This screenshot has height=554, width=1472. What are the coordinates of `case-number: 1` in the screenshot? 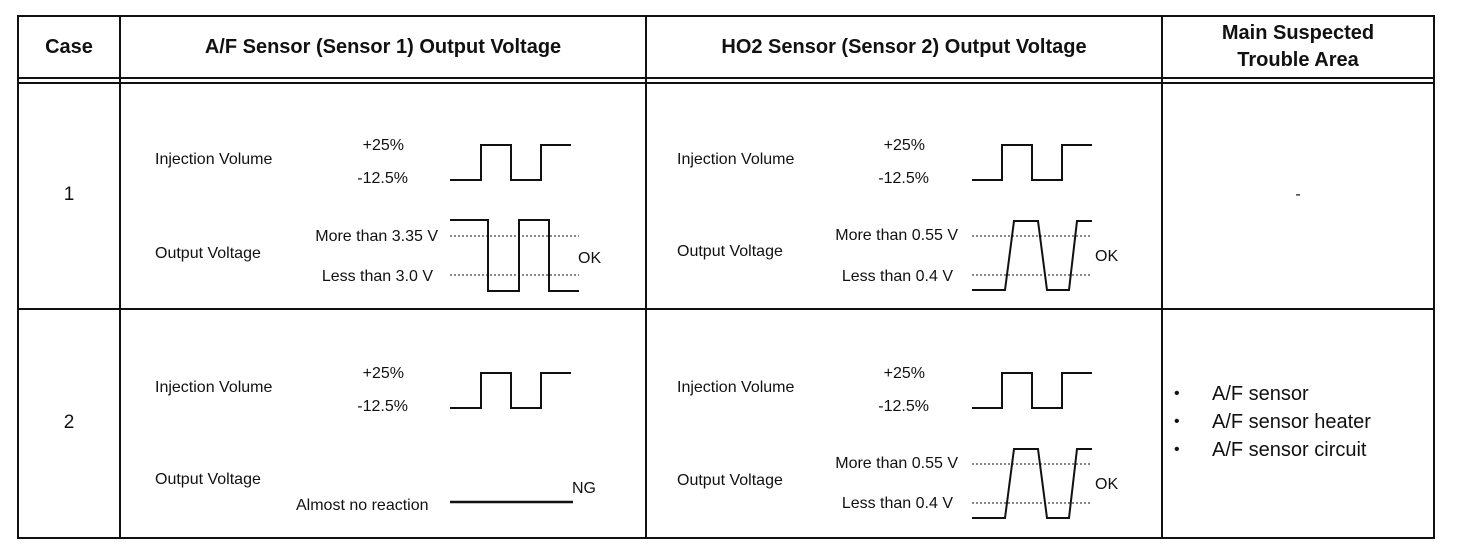 It's located at (69, 194).